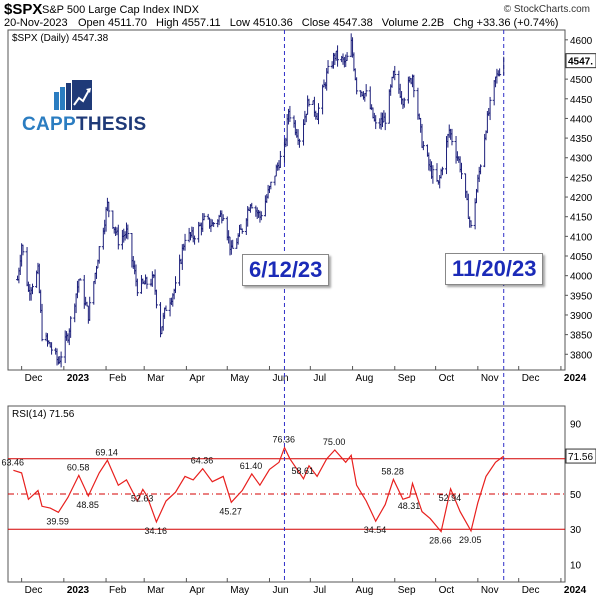 The image size is (596, 602). Describe the element at coordinates (259, 489) in the screenshot. I see `rsi-line` at that location.